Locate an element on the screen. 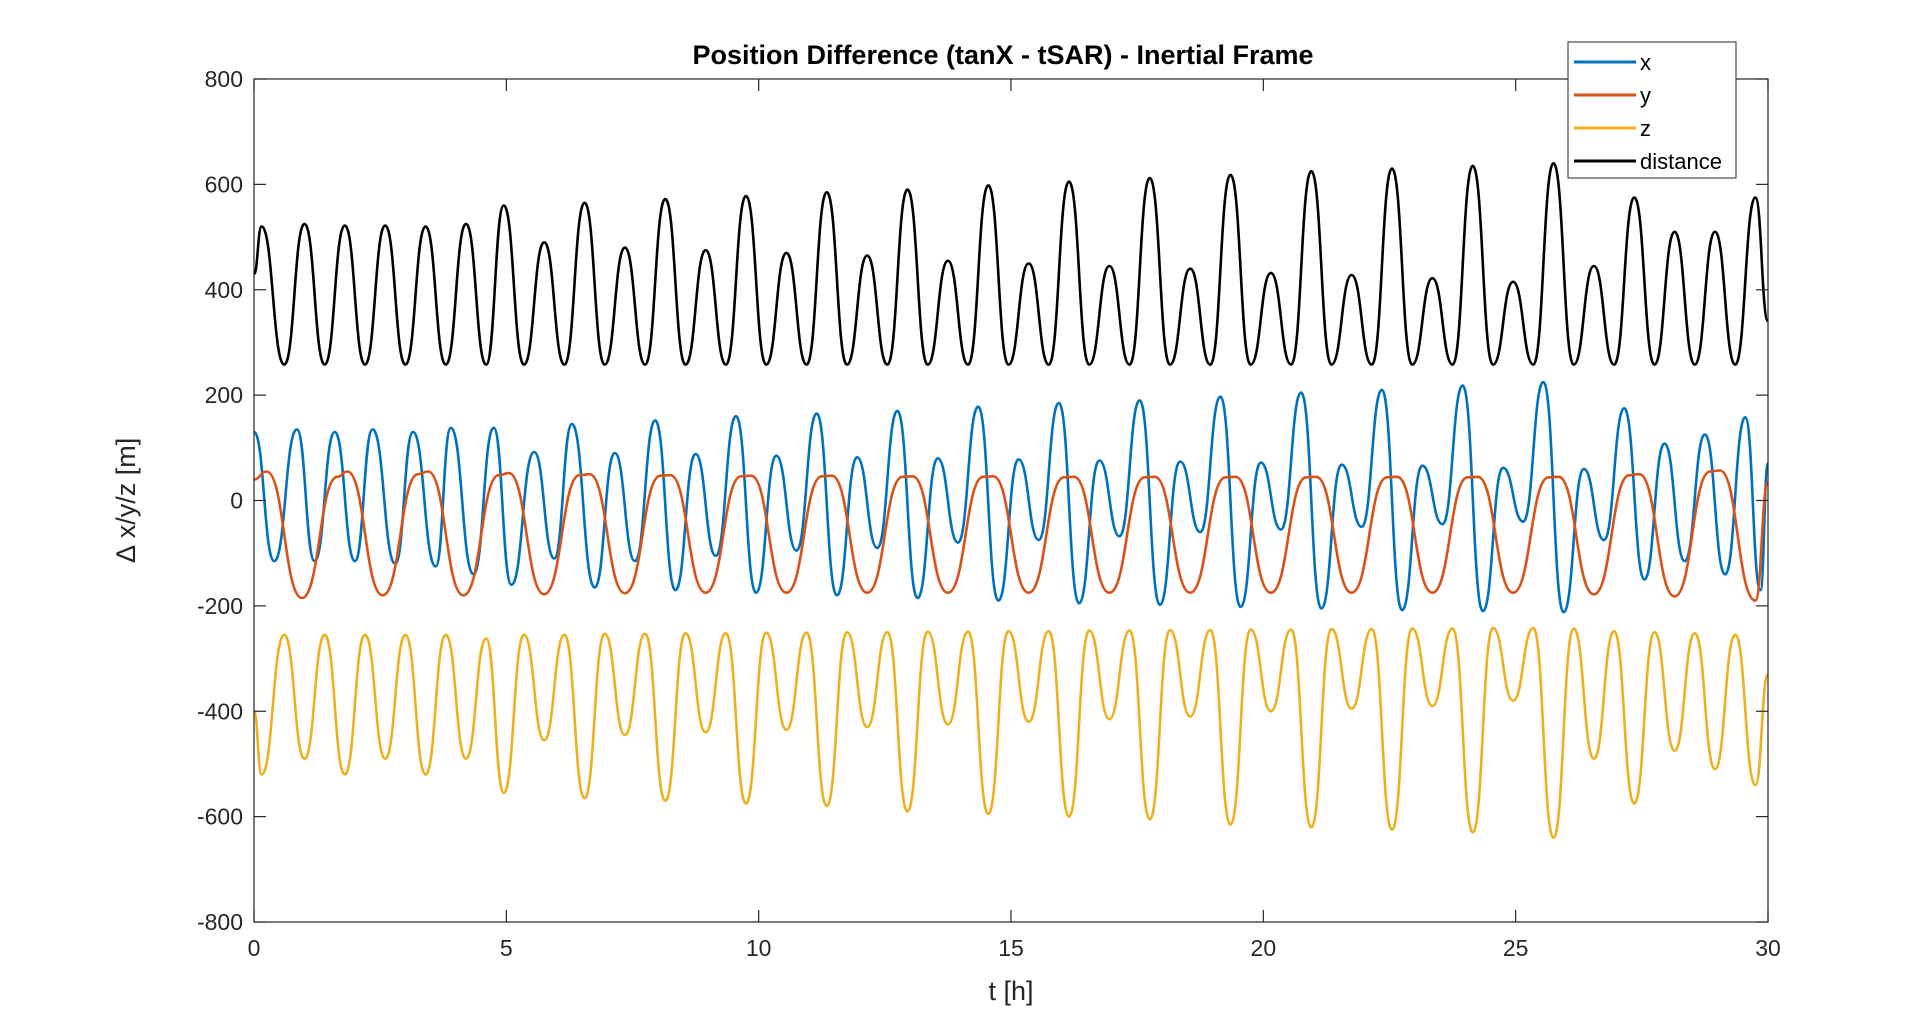  y-tick-label: -200 is located at coordinates (220, 606).